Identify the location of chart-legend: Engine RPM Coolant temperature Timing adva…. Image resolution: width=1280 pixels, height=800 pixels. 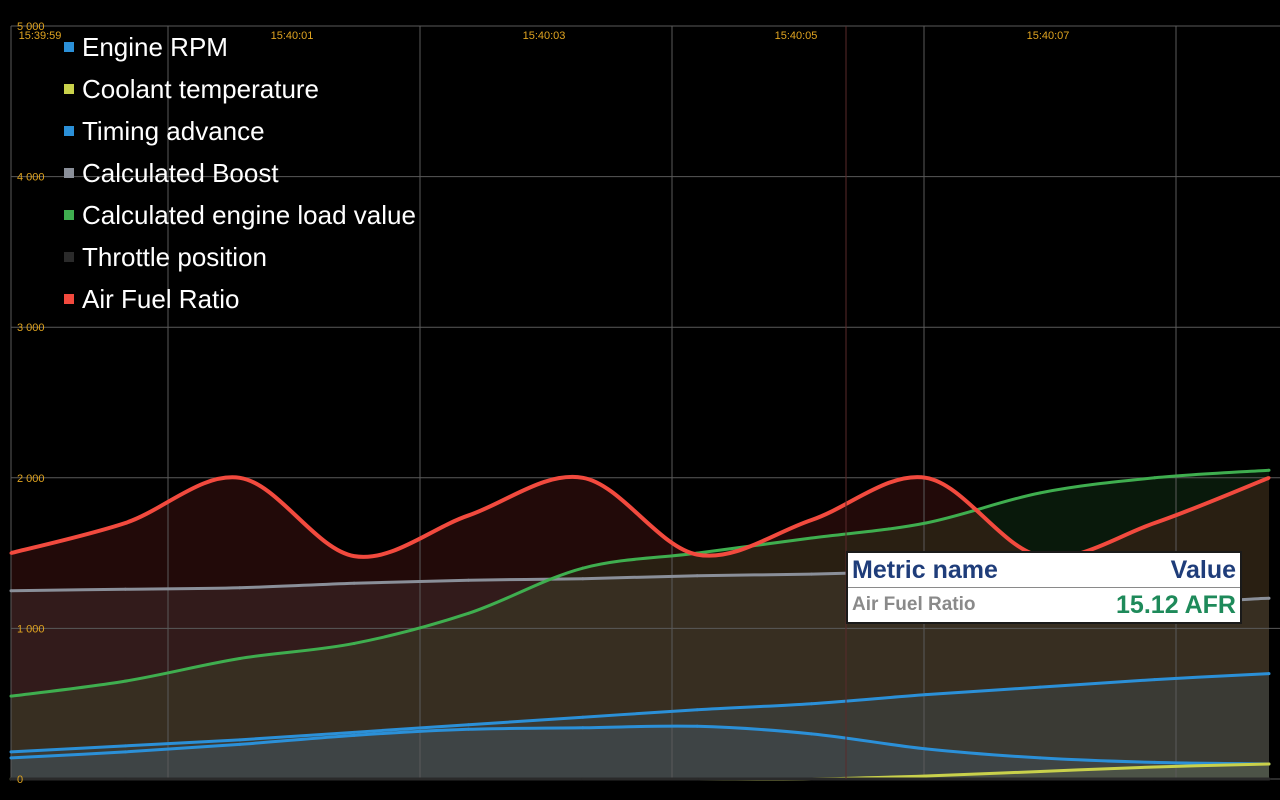
(240, 173).